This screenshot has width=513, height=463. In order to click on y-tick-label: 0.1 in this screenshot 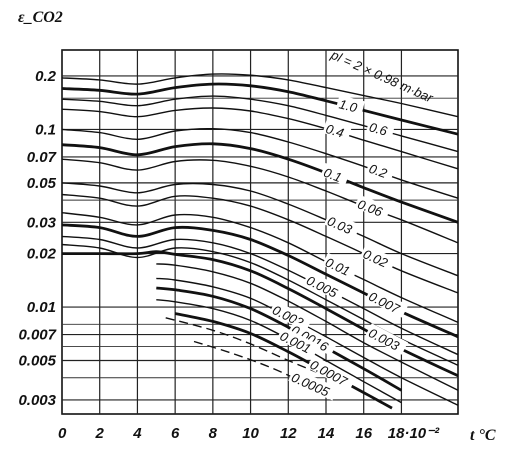, I will do `click(45, 129)`.